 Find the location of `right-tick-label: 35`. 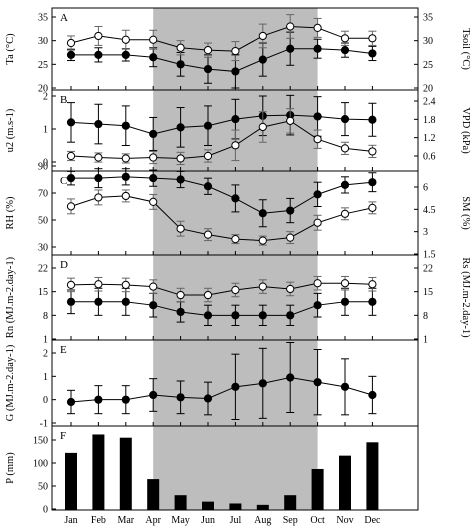

right-tick-label: 35 is located at coordinates (428, 18).